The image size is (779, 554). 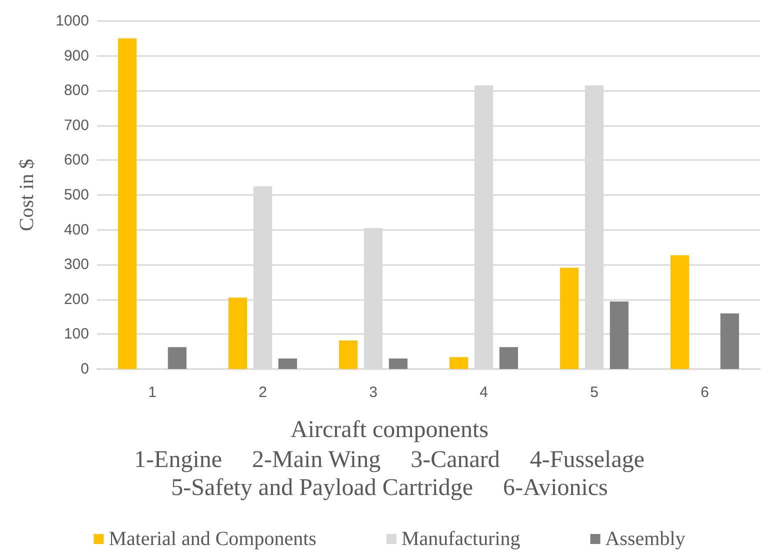 What do you see at coordinates (76, 299) in the screenshot?
I see `y-tick-label: 200` at bounding box center [76, 299].